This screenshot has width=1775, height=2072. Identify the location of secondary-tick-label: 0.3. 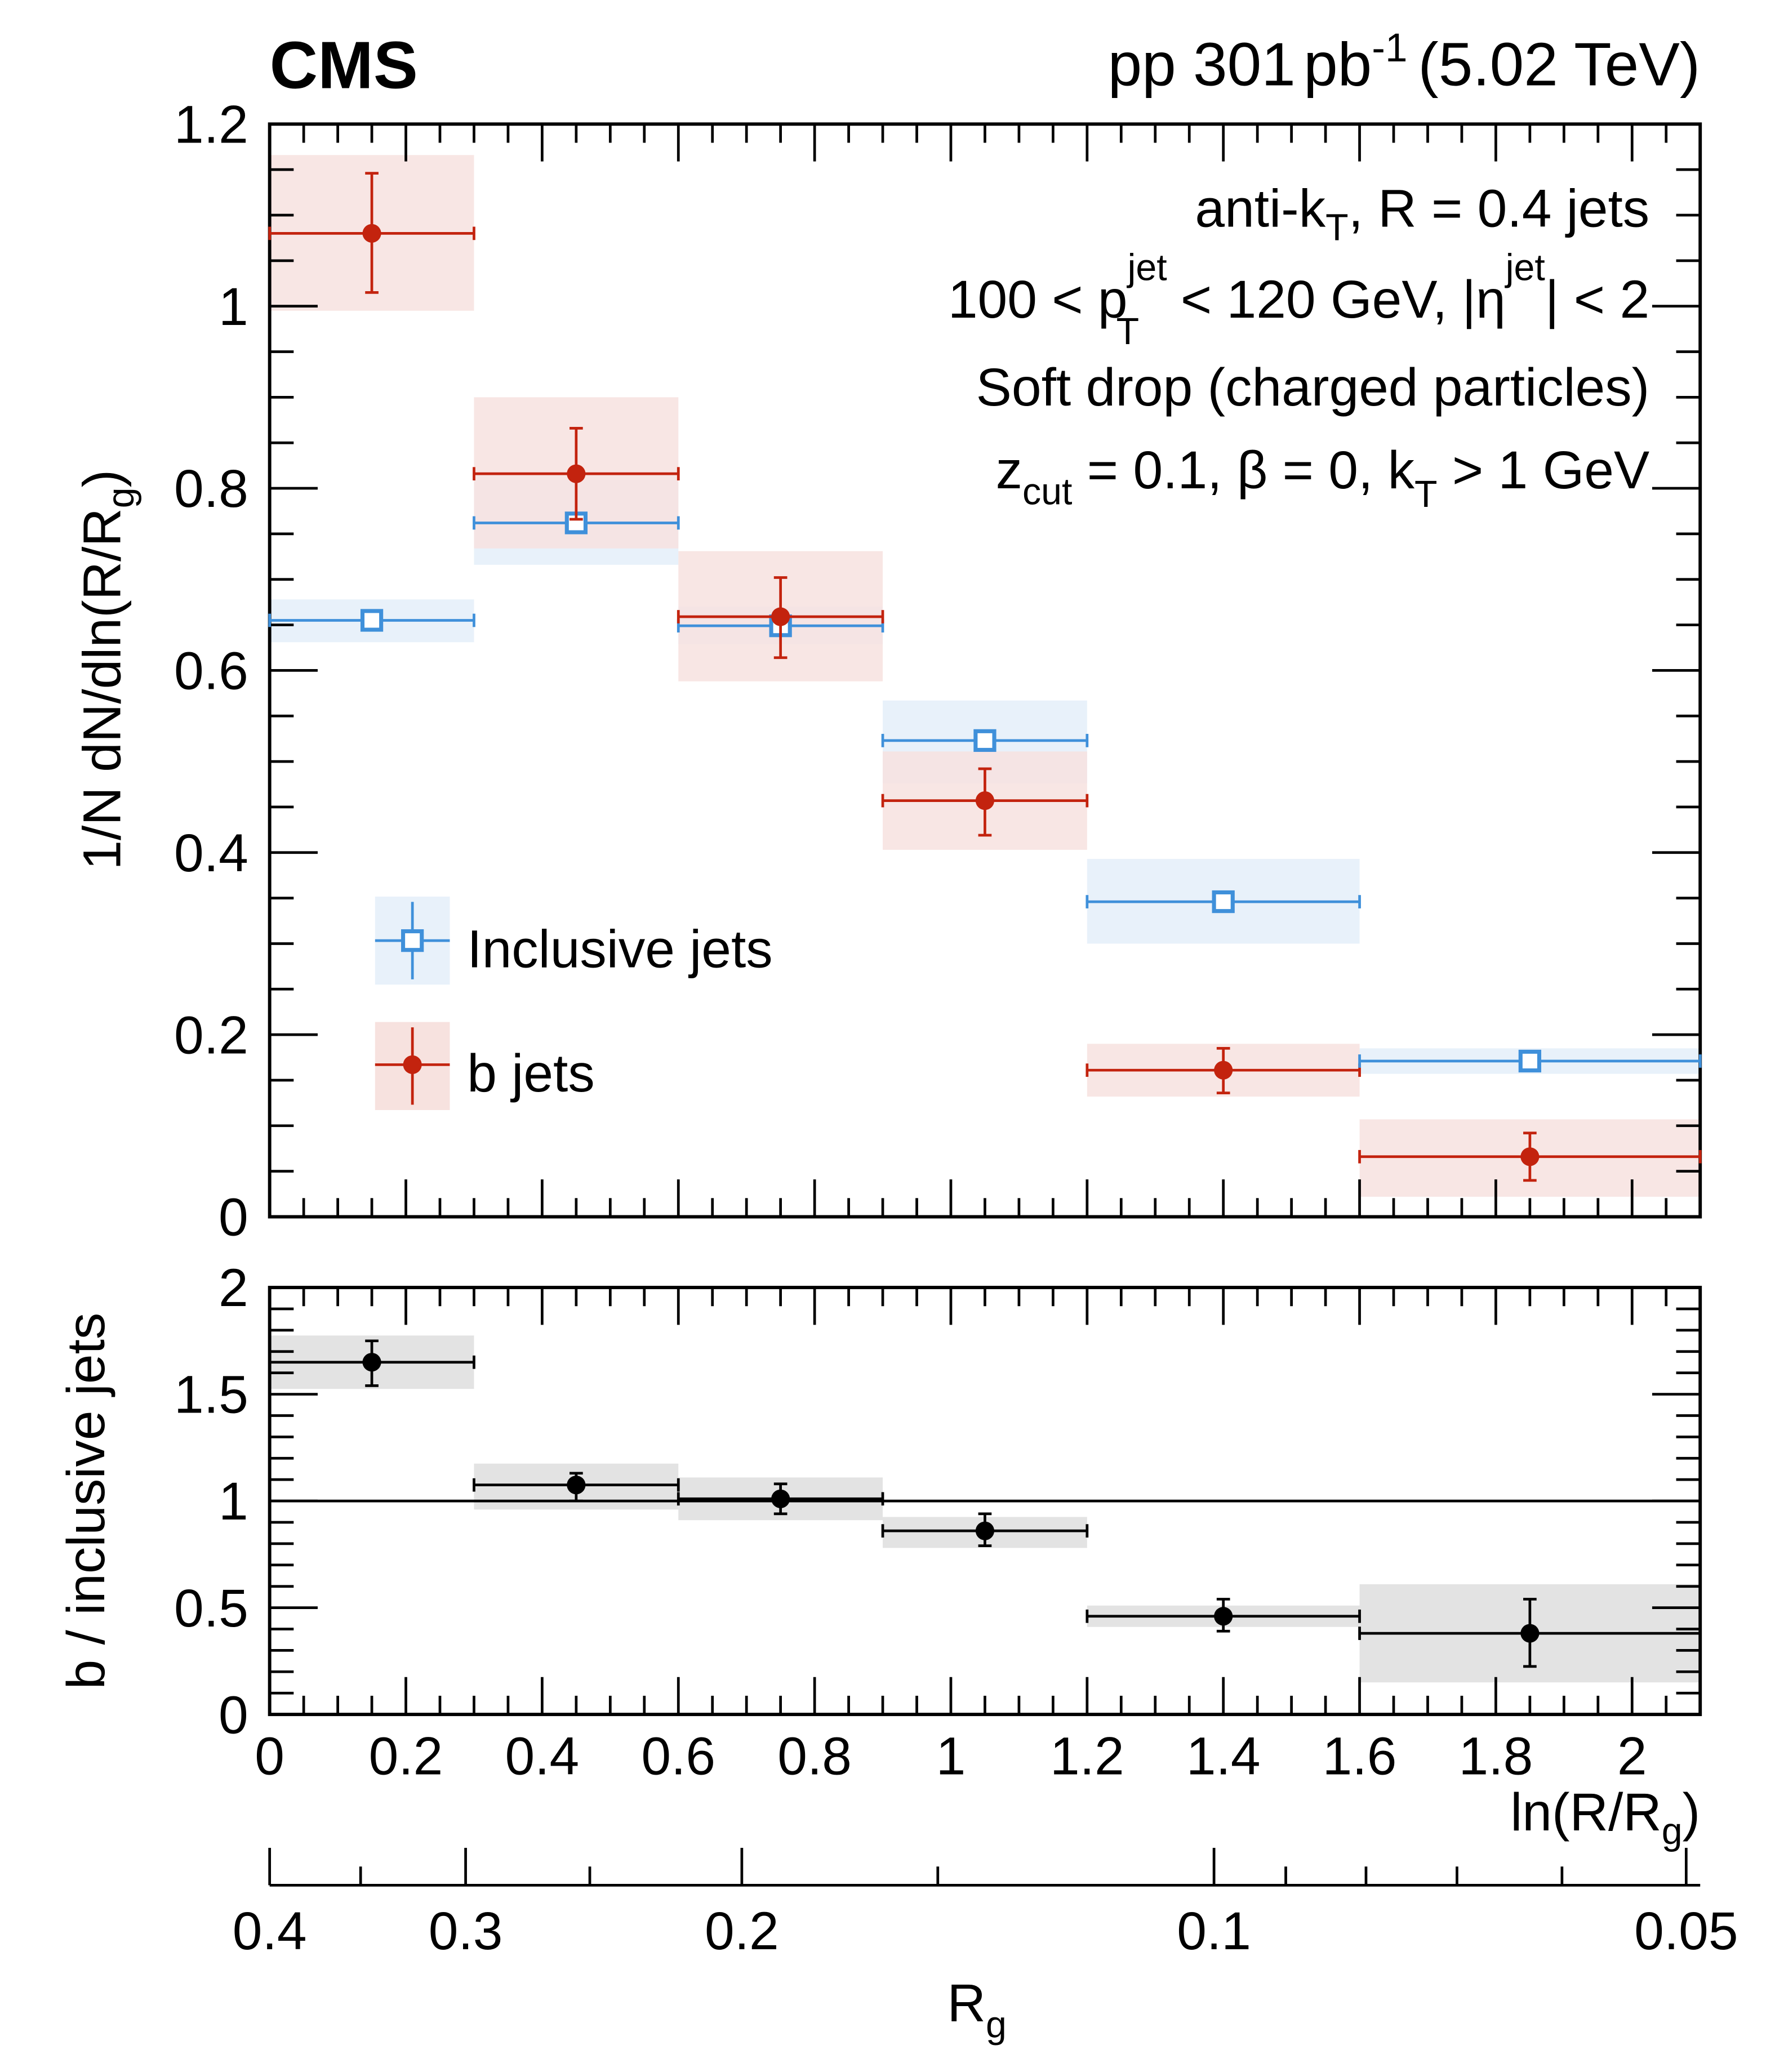
(466, 1931).